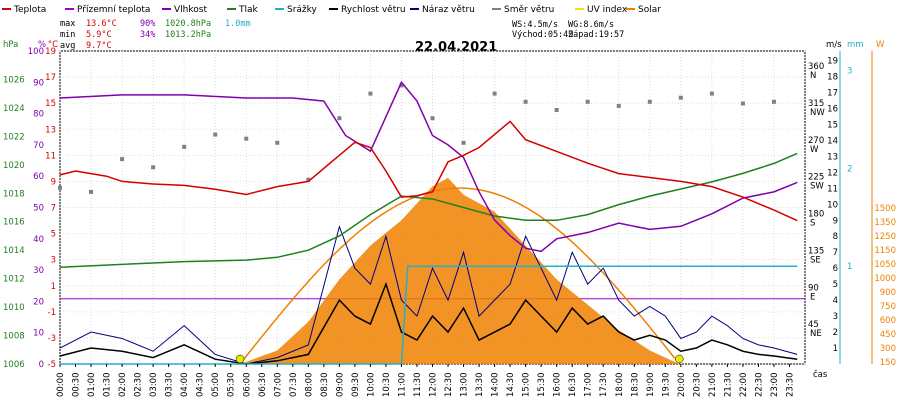 The width and height of the screenshot is (900, 400). What do you see at coordinates (14, 251) in the screenshot?
I see `hpa-tick: 1014` at bounding box center [14, 251].